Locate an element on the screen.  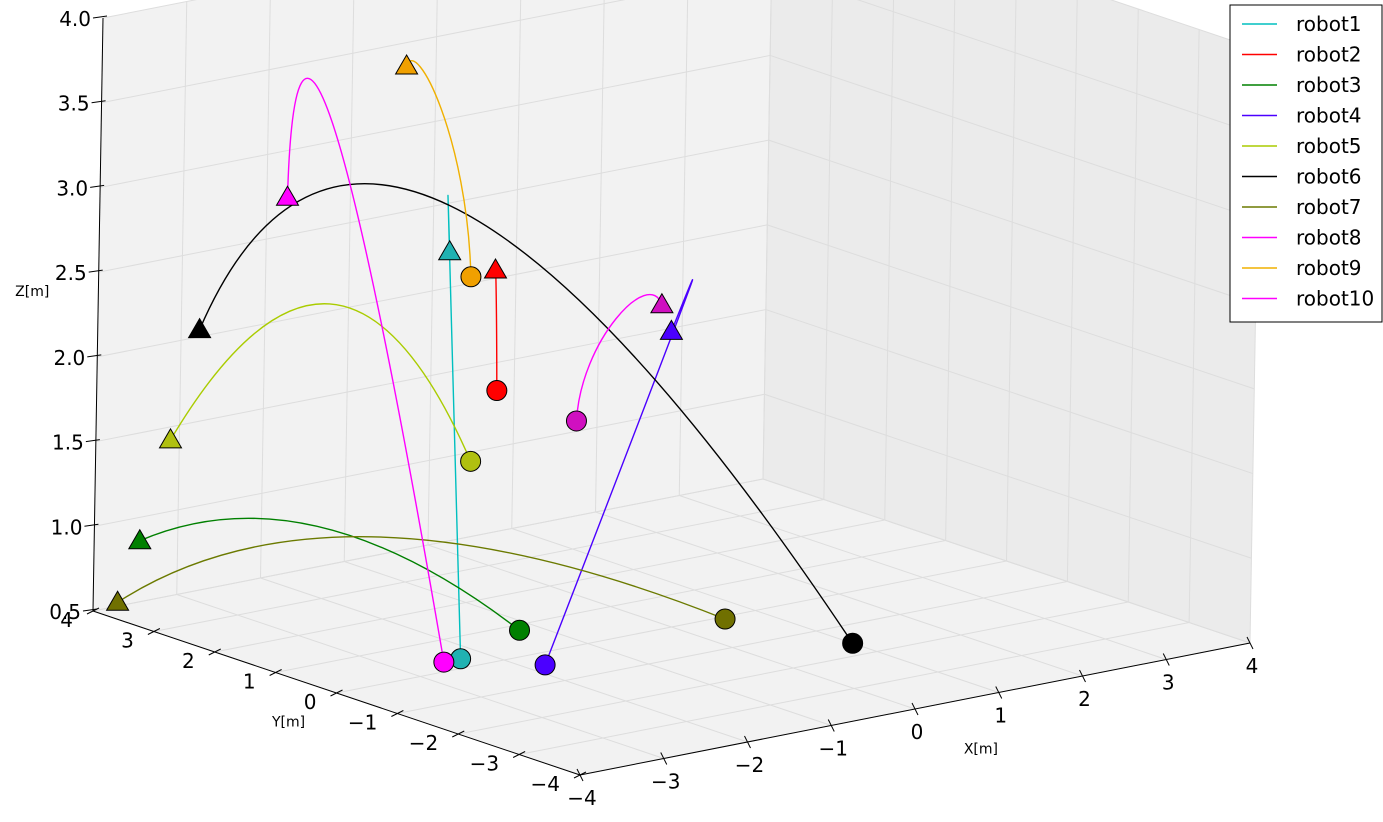
z-tick-label: 2.5 is located at coordinates (71, 273).